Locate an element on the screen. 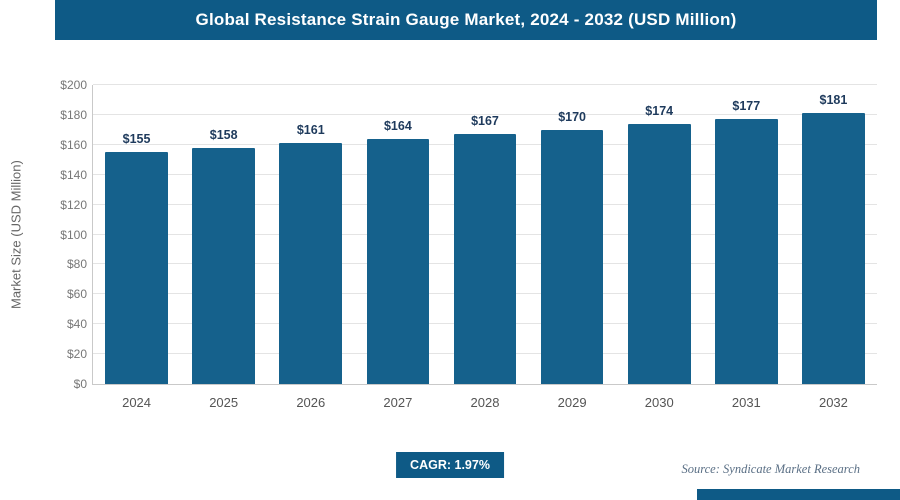  bar-value-label: $181 is located at coordinates (833, 100).